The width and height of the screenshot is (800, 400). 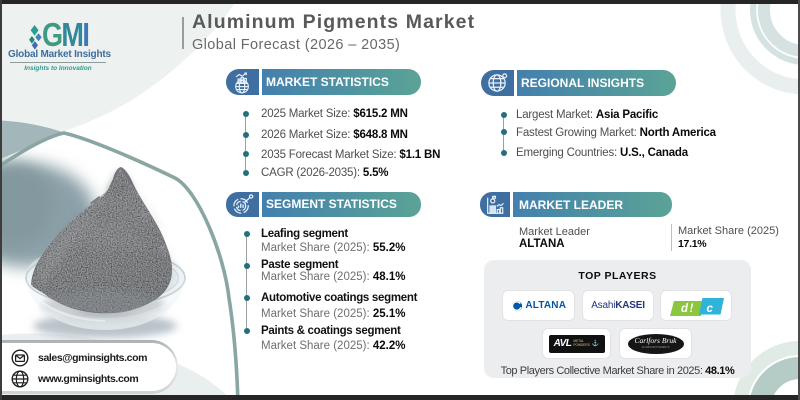 I want to click on svg-text: c, so click(x=710, y=309).